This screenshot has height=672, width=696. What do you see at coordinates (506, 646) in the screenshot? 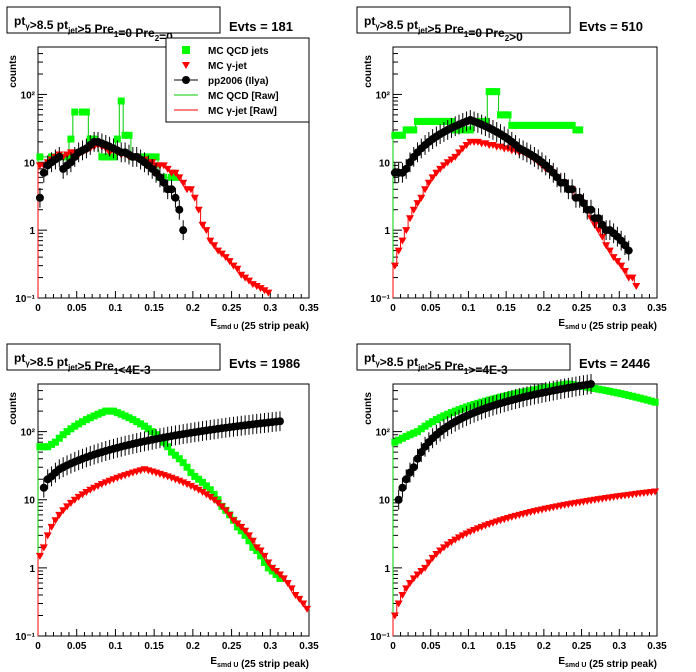
I see `x-tick-label: 0.15` at bounding box center [506, 646].